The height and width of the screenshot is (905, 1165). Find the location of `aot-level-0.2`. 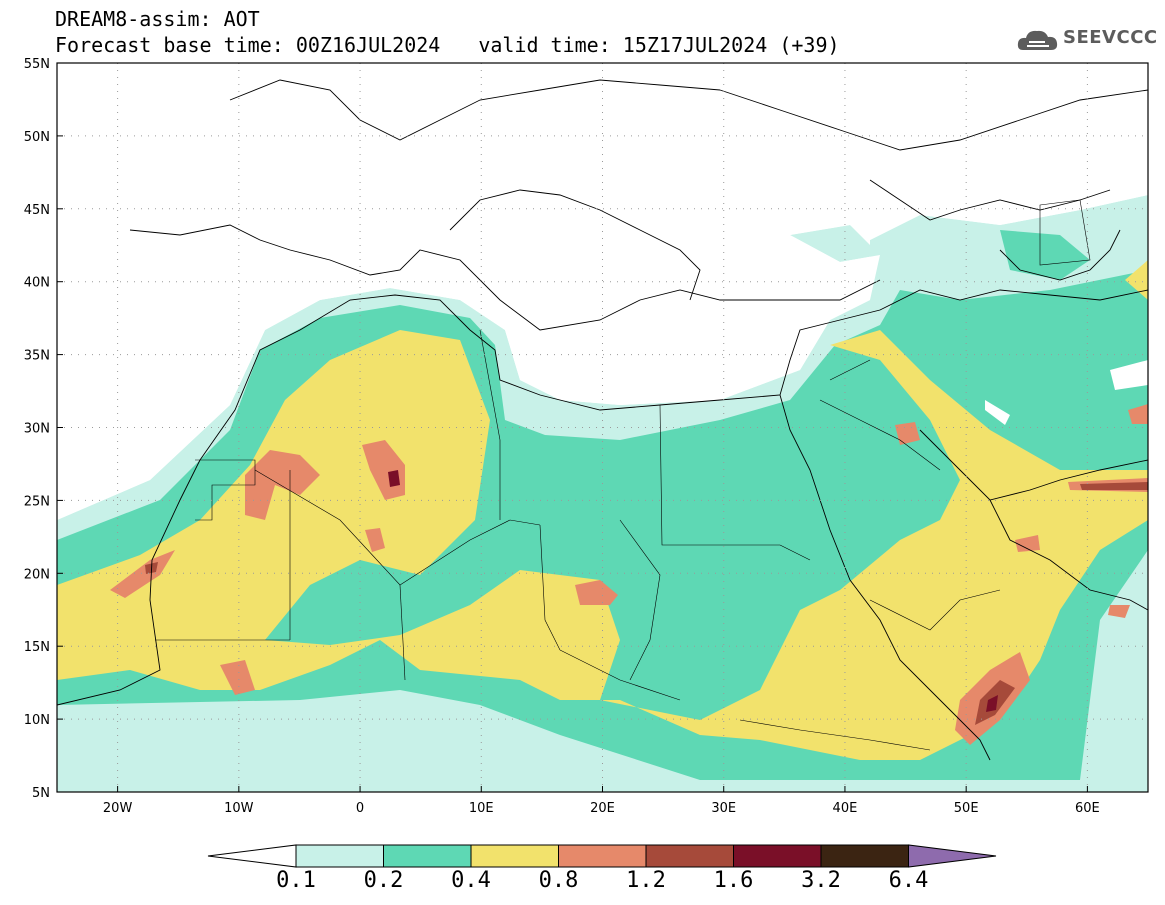

aot-level-0.2 is located at coordinates (1045, 255).